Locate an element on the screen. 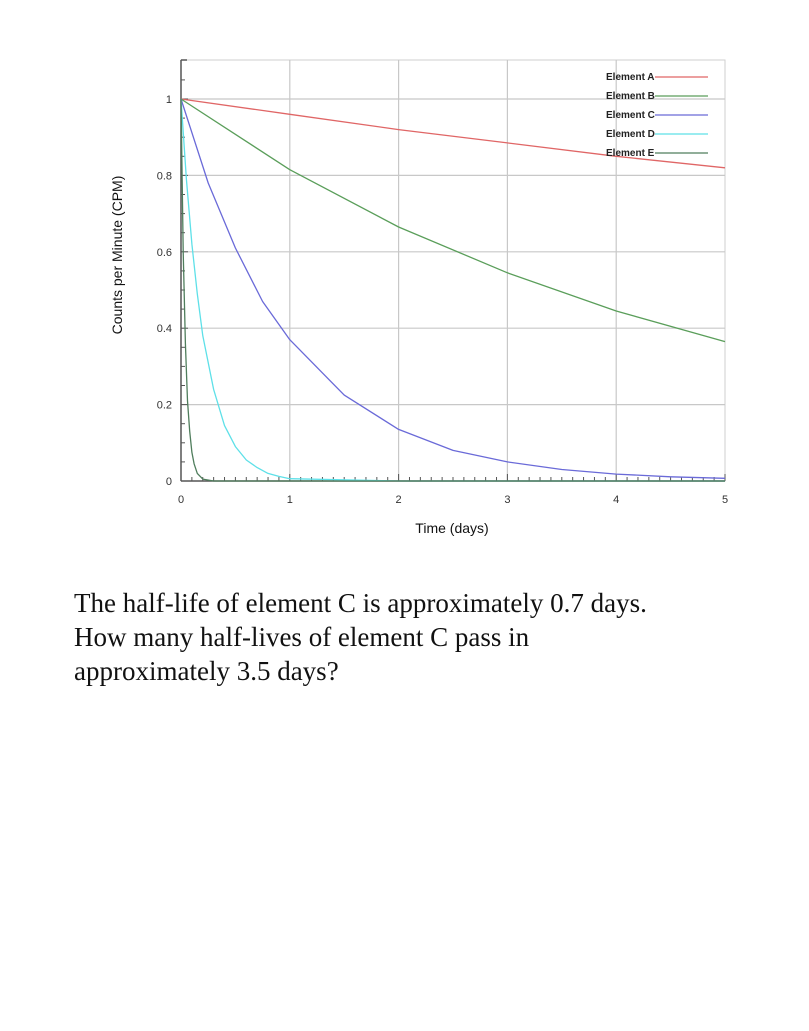 The height and width of the screenshot is (1031, 809). question-line-3: approximately 3.5 days? is located at coordinates (206, 671).